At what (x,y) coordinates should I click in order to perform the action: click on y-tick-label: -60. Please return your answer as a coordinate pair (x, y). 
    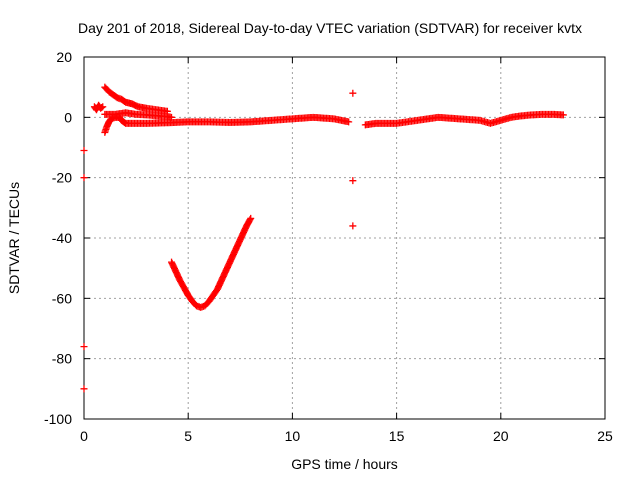
    Looking at the image, I should click on (62, 298).